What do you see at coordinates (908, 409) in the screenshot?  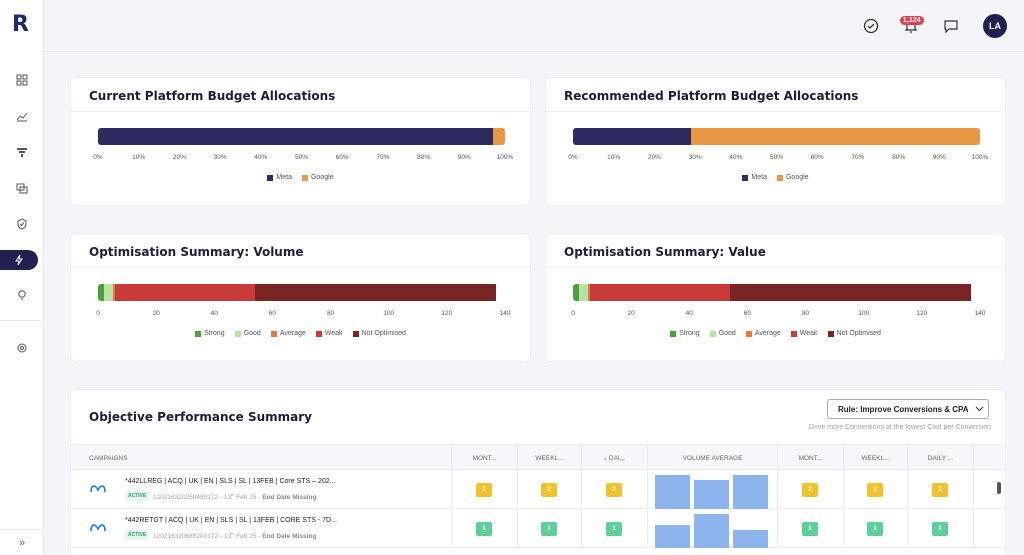 I see `rule-dropdown-button: Rule: Improve Conversions & CPA` at bounding box center [908, 409].